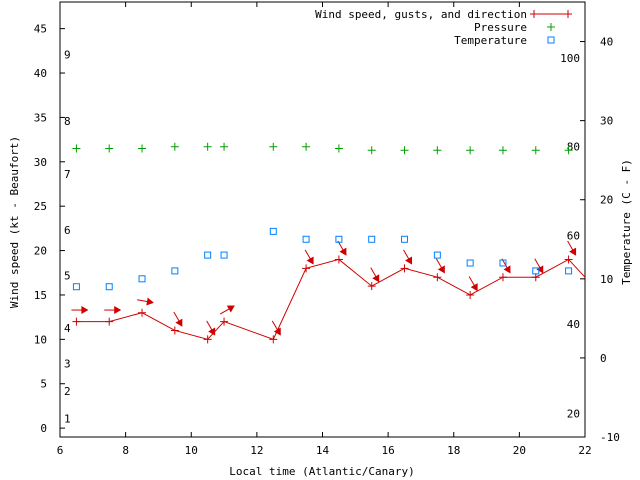  What do you see at coordinates (67, 363) in the screenshot?
I see `beaufort-label: 3` at bounding box center [67, 363].